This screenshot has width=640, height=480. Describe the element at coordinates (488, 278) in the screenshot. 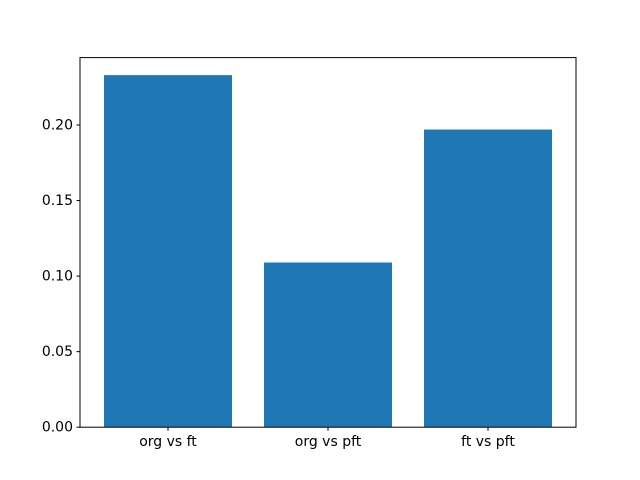

I see `bar-ft-vs-pft` at that location.